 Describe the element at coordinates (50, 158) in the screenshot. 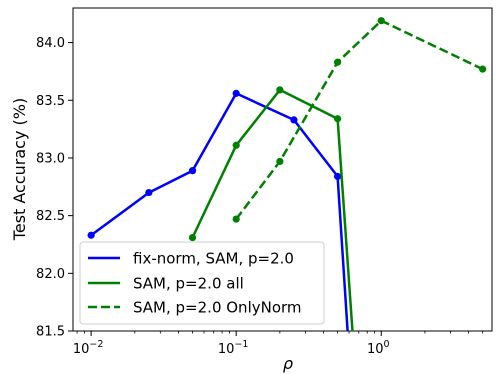

I see `y-tick-label: 83.0` at that location.